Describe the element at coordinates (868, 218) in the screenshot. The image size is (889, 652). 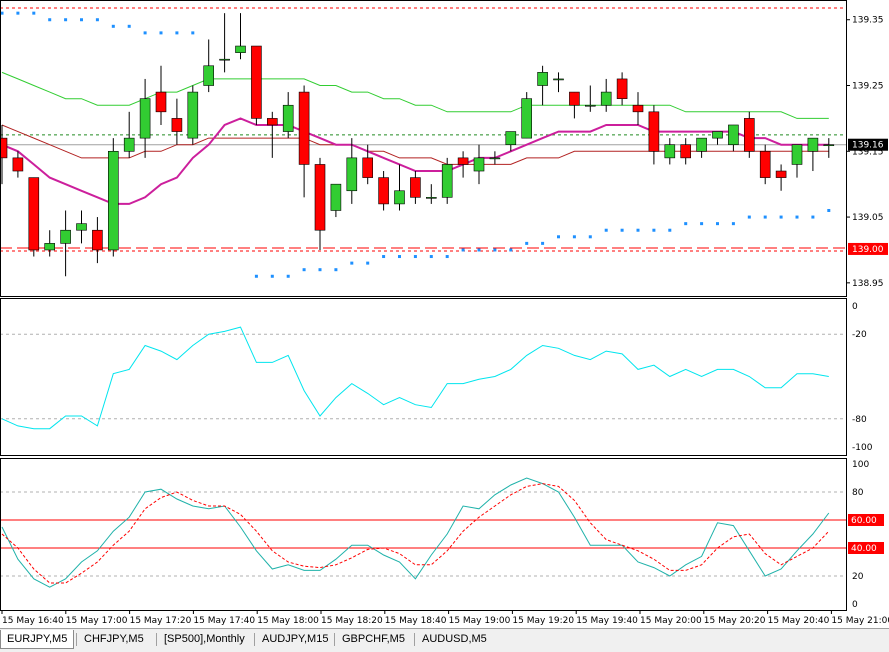
I see `price-tick-label: 139.05` at that location.